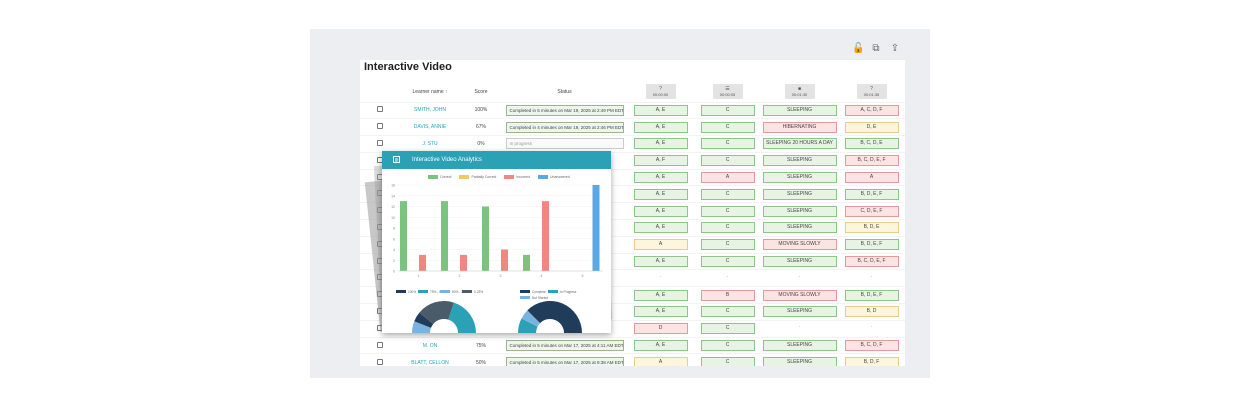 This screenshot has height=400, width=1240. What do you see at coordinates (871, 346) in the screenshot?
I see `answer-badge: B, C, D, F` at bounding box center [871, 346].